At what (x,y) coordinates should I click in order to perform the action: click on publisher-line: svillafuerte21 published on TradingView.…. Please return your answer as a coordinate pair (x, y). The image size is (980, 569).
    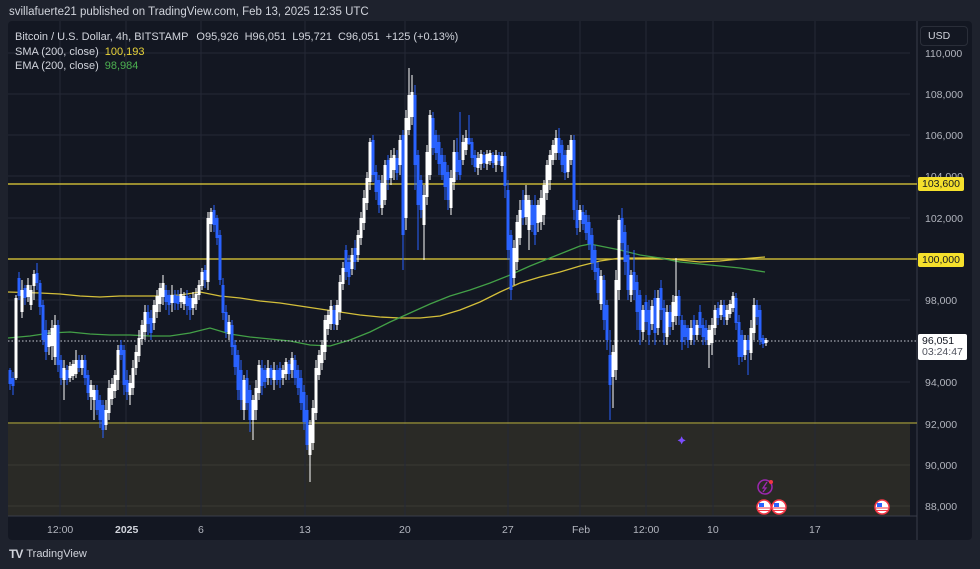
    Looking at the image, I should click on (189, 12).